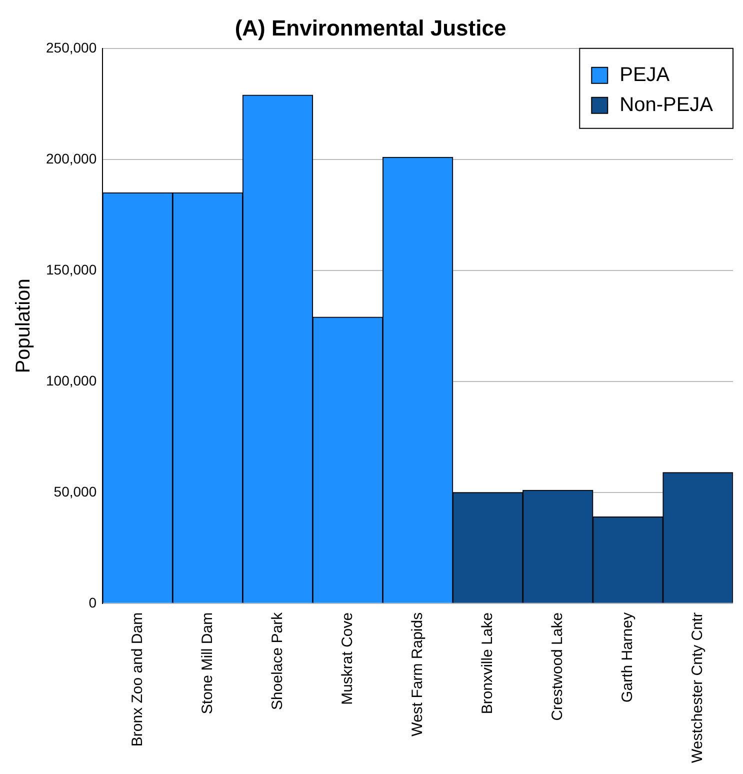  Describe the element at coordinates (645, 75) in the screenshot. I see `legend-label: PEJA` at that location.